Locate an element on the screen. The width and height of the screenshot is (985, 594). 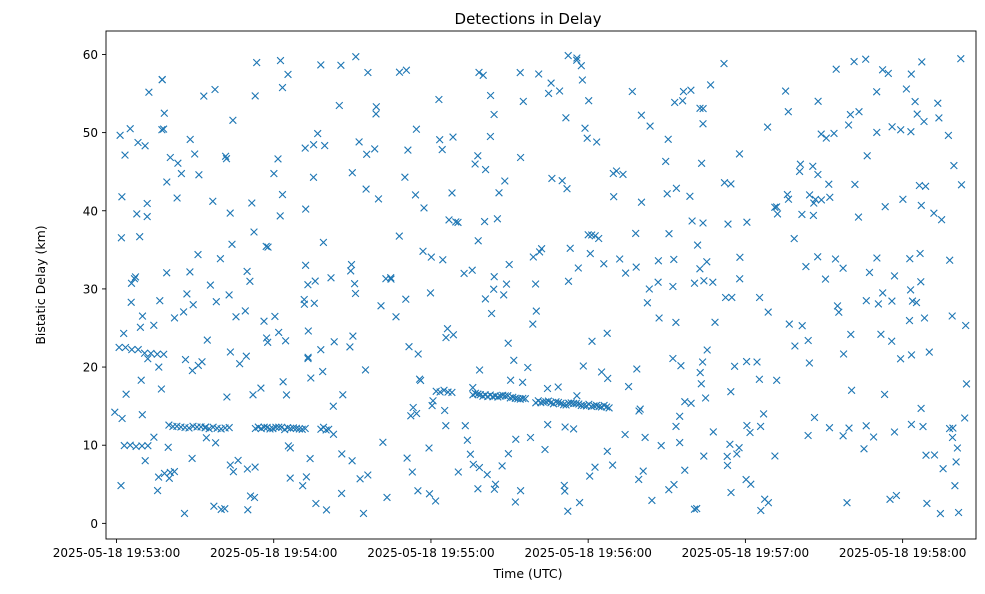
y-tick-label: 20 is located at coordinates (90, 368).